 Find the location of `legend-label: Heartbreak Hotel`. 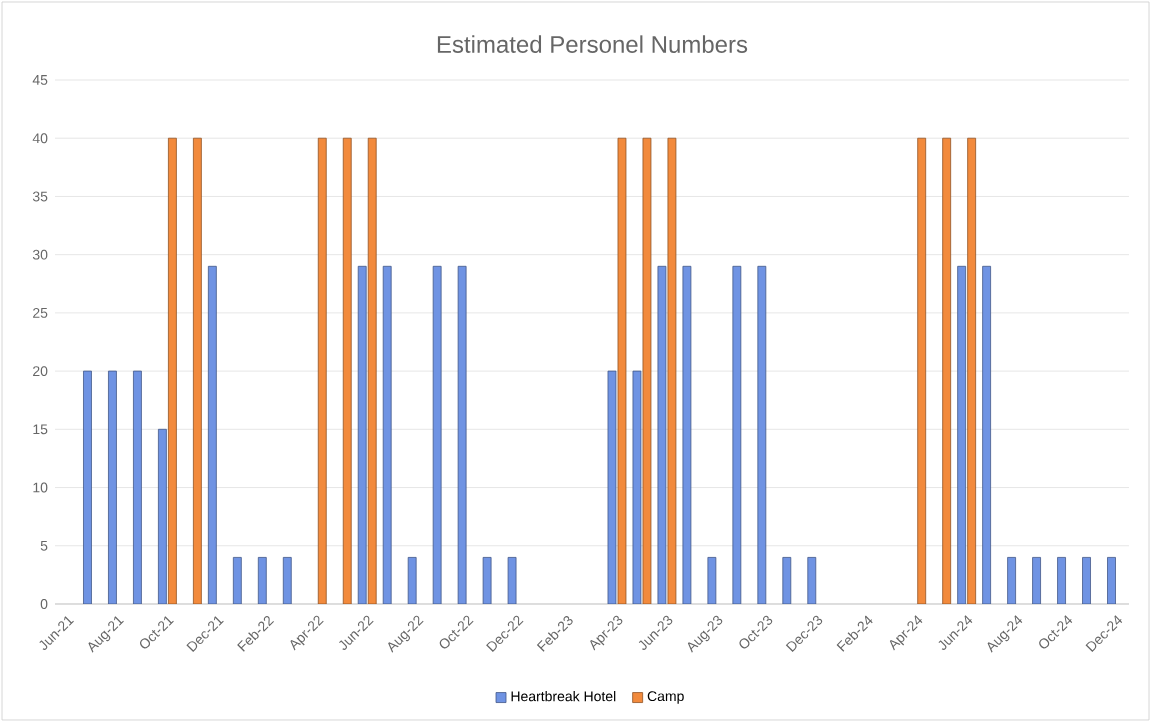

legend-label: Heartbreak Hotel is located at coordinates (563, 696).